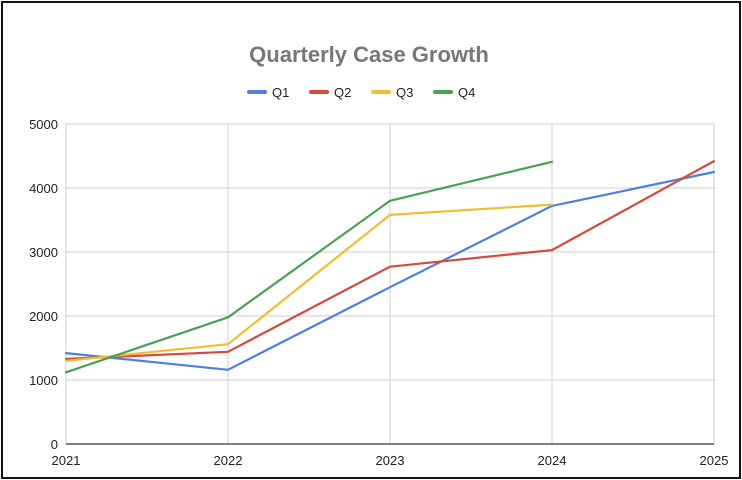 Image resolution: width=742 pixels, height=480 pixels. What do you see at coordinates (43, 316) in the screenshot?
I see `y-tick-label: 2000` at bounding box center [43, 316].